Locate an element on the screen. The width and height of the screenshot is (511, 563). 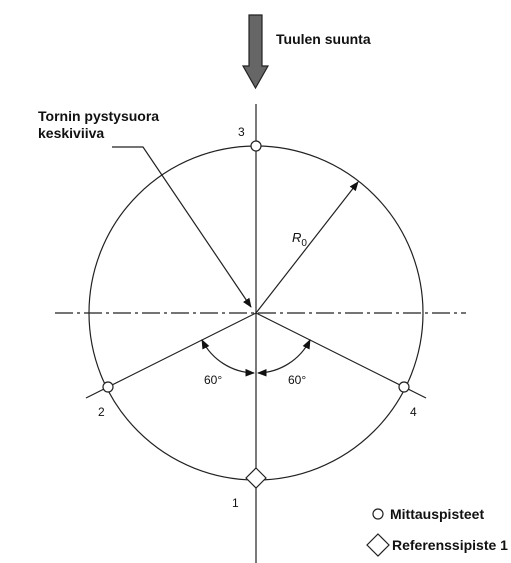
legend-diamond is located at coordinates (378, 545).